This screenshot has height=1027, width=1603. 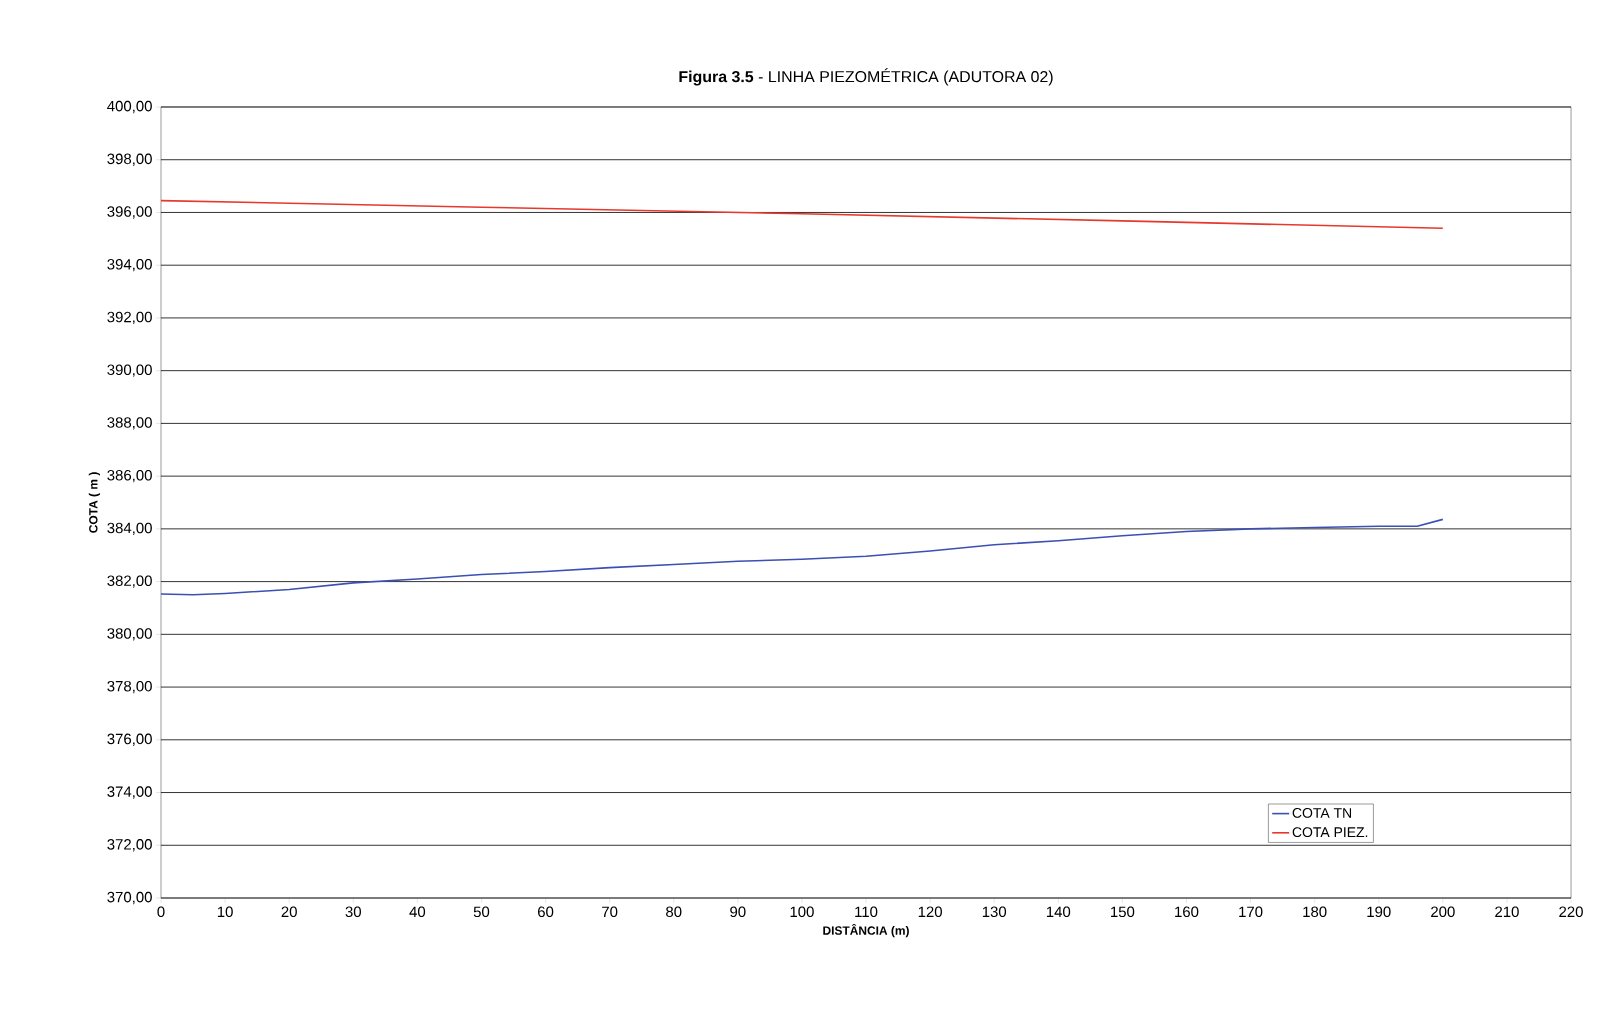 I want to click on legend-label: COTA PIEZ., so click(x=1330, y=832).